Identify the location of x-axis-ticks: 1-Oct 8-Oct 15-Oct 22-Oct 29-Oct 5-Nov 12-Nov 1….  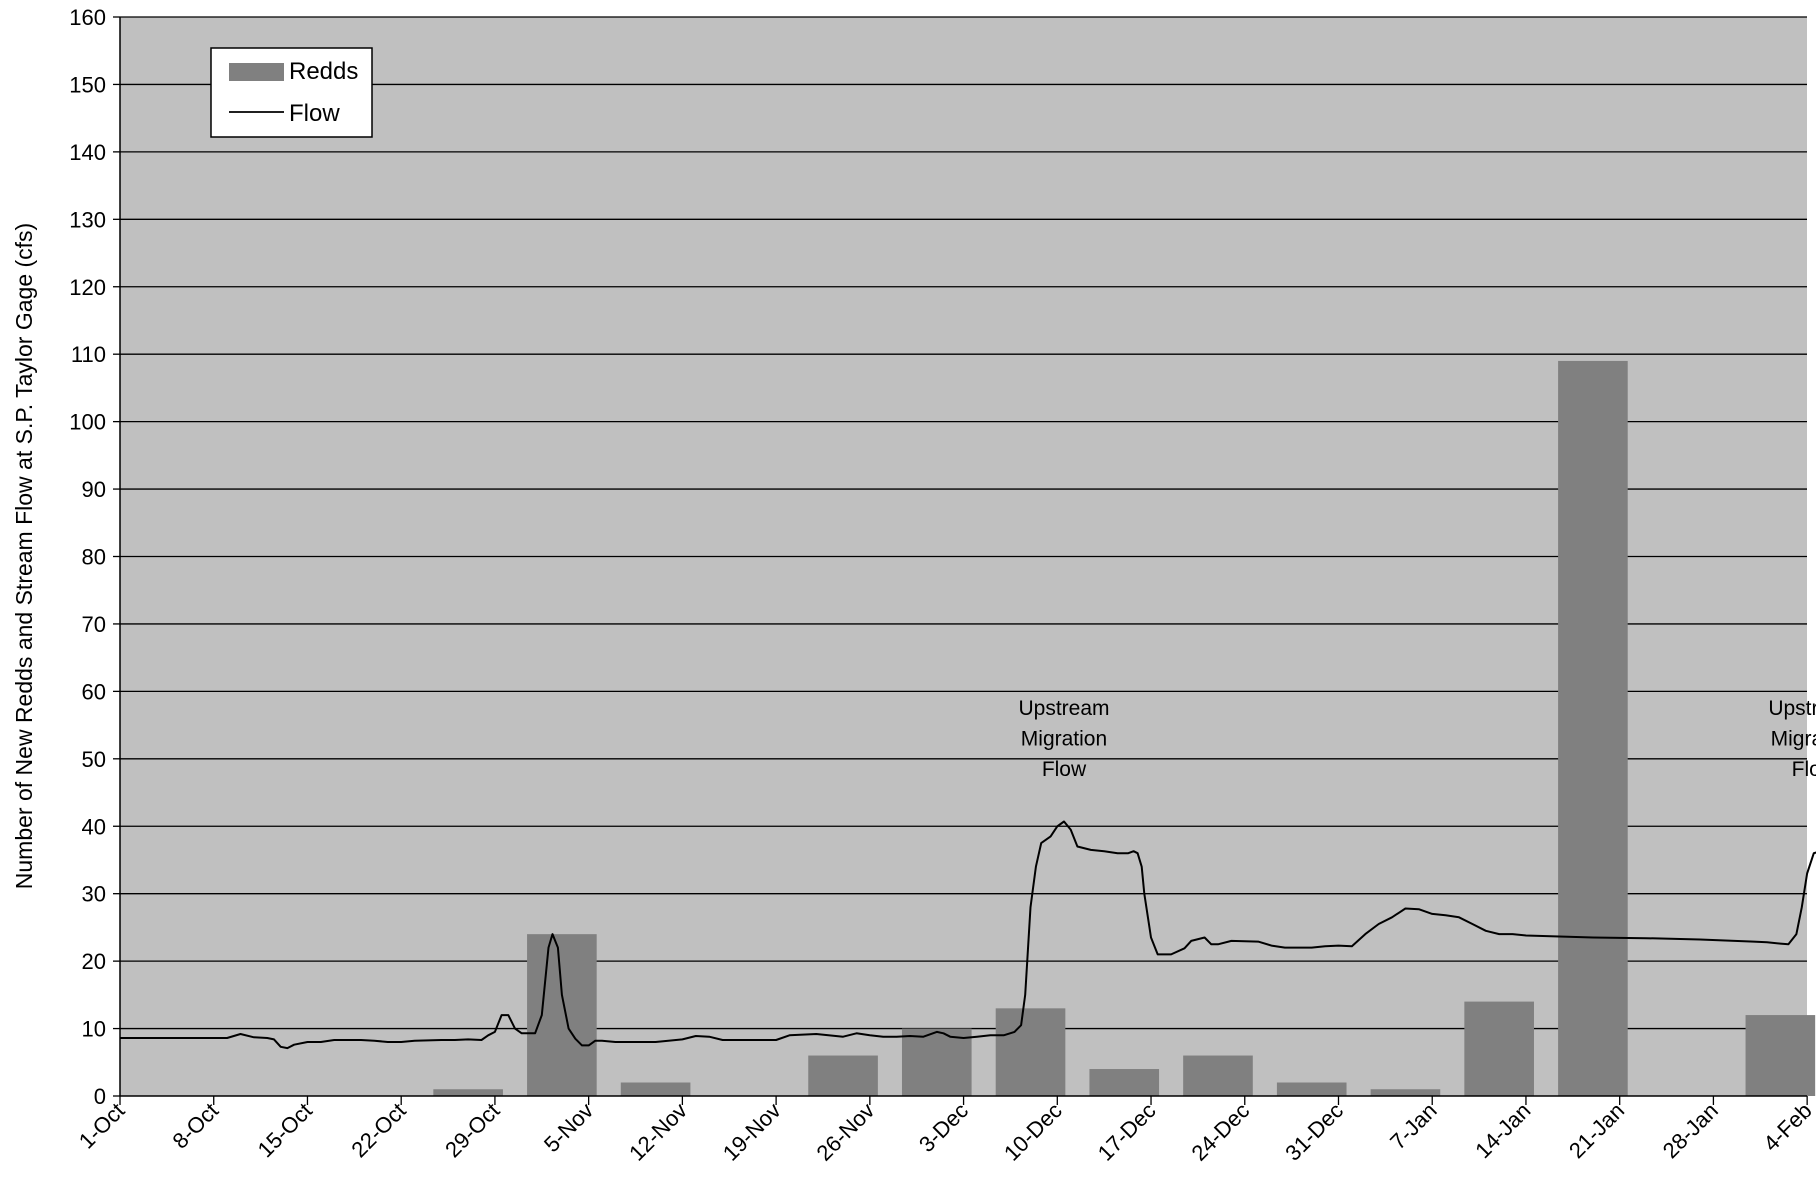
(945, 1131).